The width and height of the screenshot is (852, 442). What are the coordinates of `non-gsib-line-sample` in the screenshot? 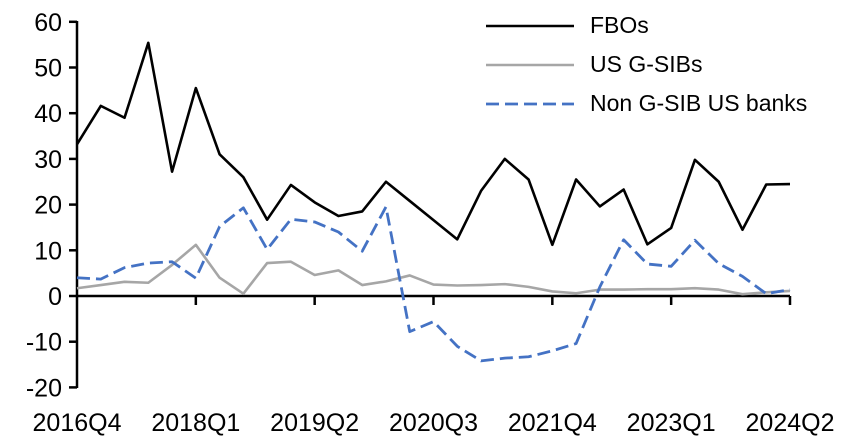 It's located at (530, 103).